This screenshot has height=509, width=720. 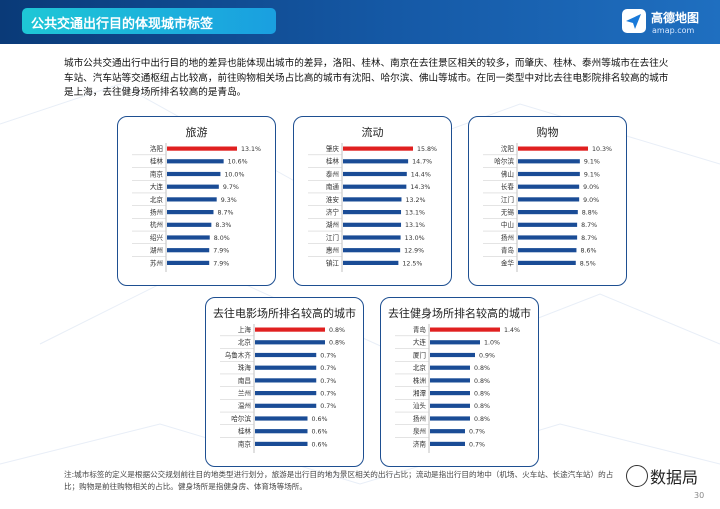 What do you see at coordinates (504, 161) in the screenshot?
I see `category-label: 哈尔滨` at bounding box center [504, 161].